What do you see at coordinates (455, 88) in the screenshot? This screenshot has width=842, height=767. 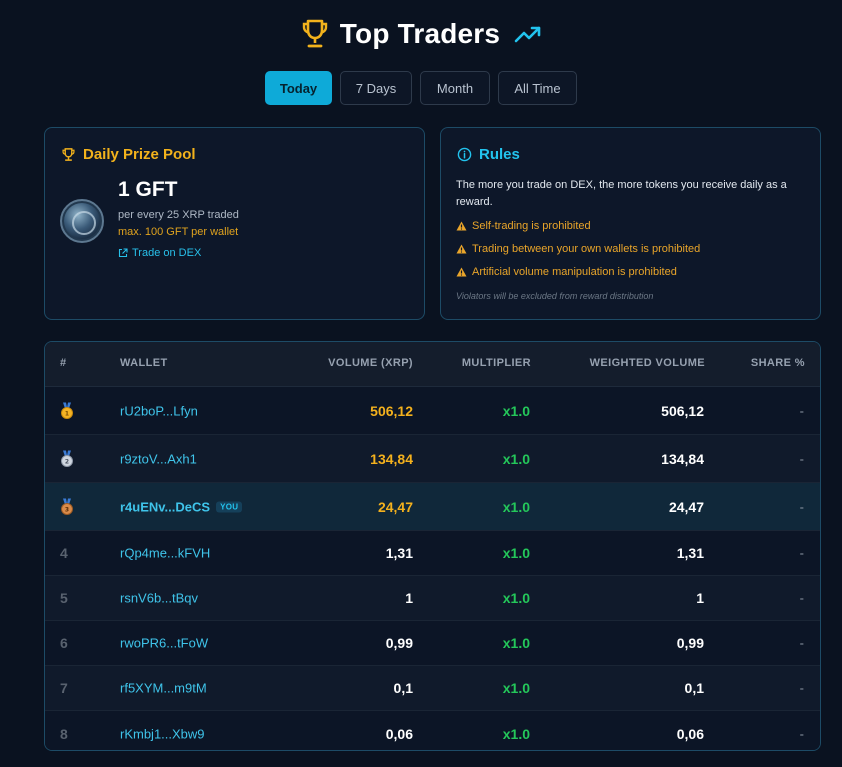 I see `tab-month: Month` at bounding box center [455, 88].